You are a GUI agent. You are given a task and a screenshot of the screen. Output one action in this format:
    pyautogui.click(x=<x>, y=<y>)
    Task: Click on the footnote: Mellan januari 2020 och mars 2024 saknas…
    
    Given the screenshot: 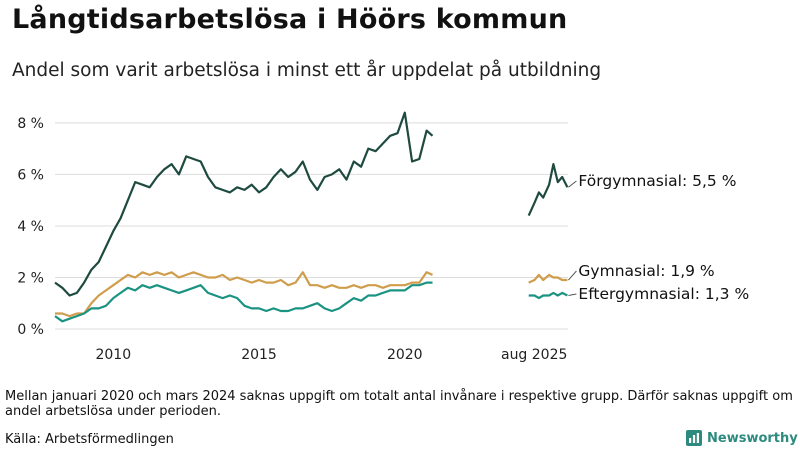 What is the action you would take?
    pyautogui.click(x=399, y=404)
    